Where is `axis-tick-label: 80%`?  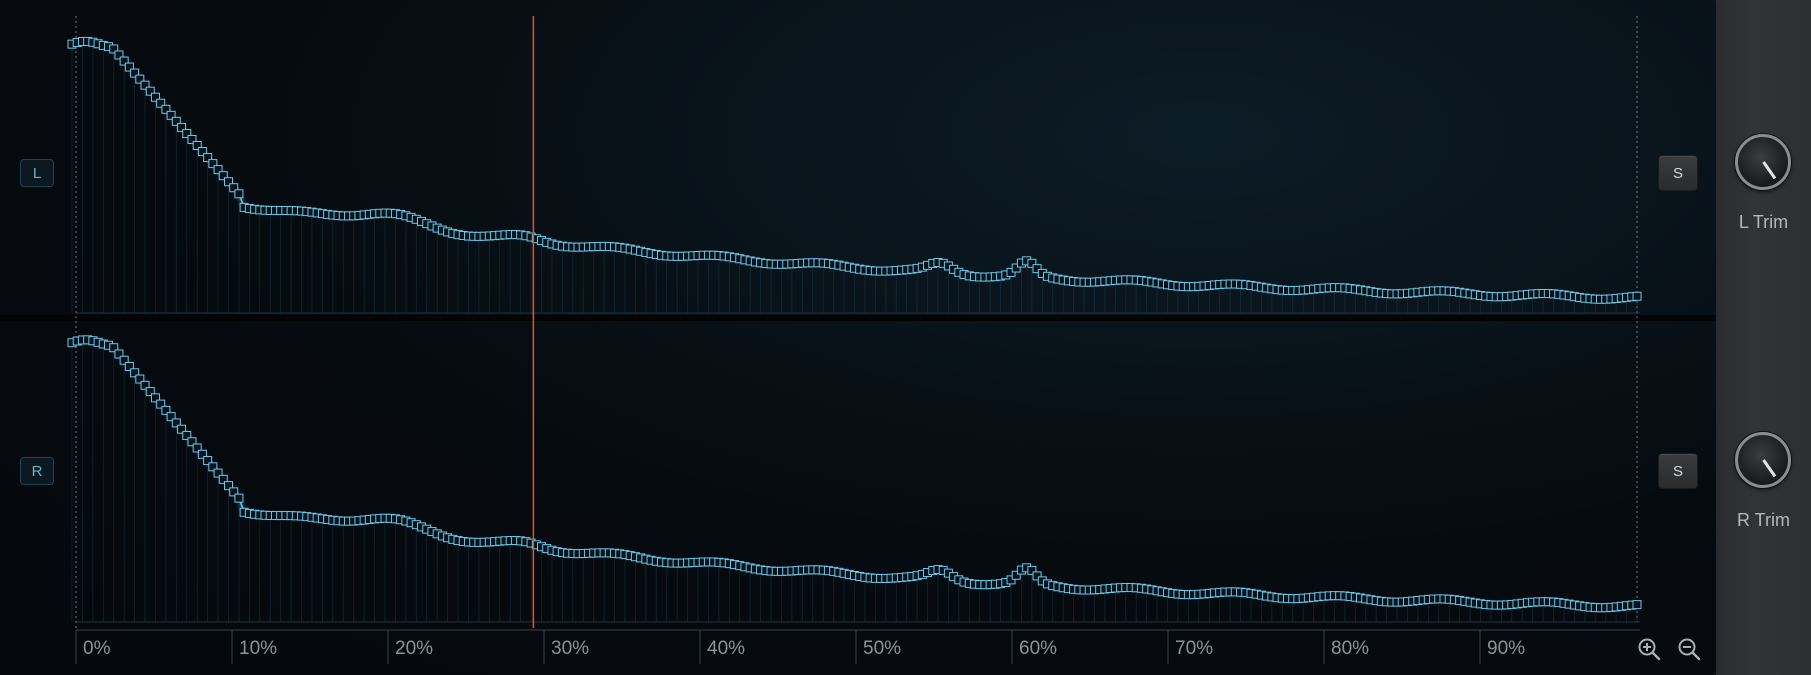 axis-tick-label: 80% is located at coordinates (1350, 648).